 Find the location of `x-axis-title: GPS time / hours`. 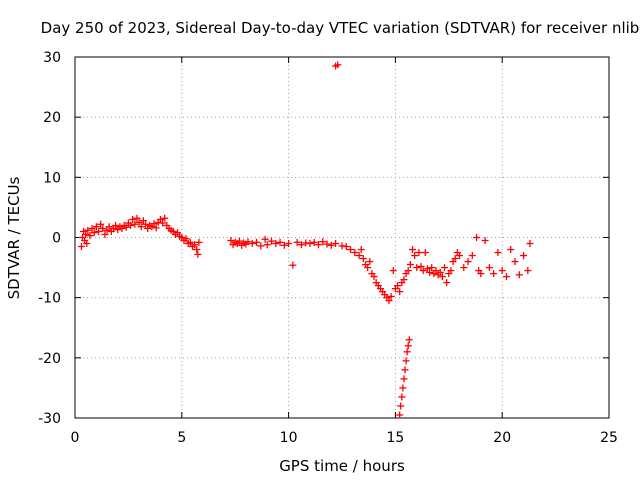

x-axis-title: GPS time / hours is located at coordinates (342, 466).